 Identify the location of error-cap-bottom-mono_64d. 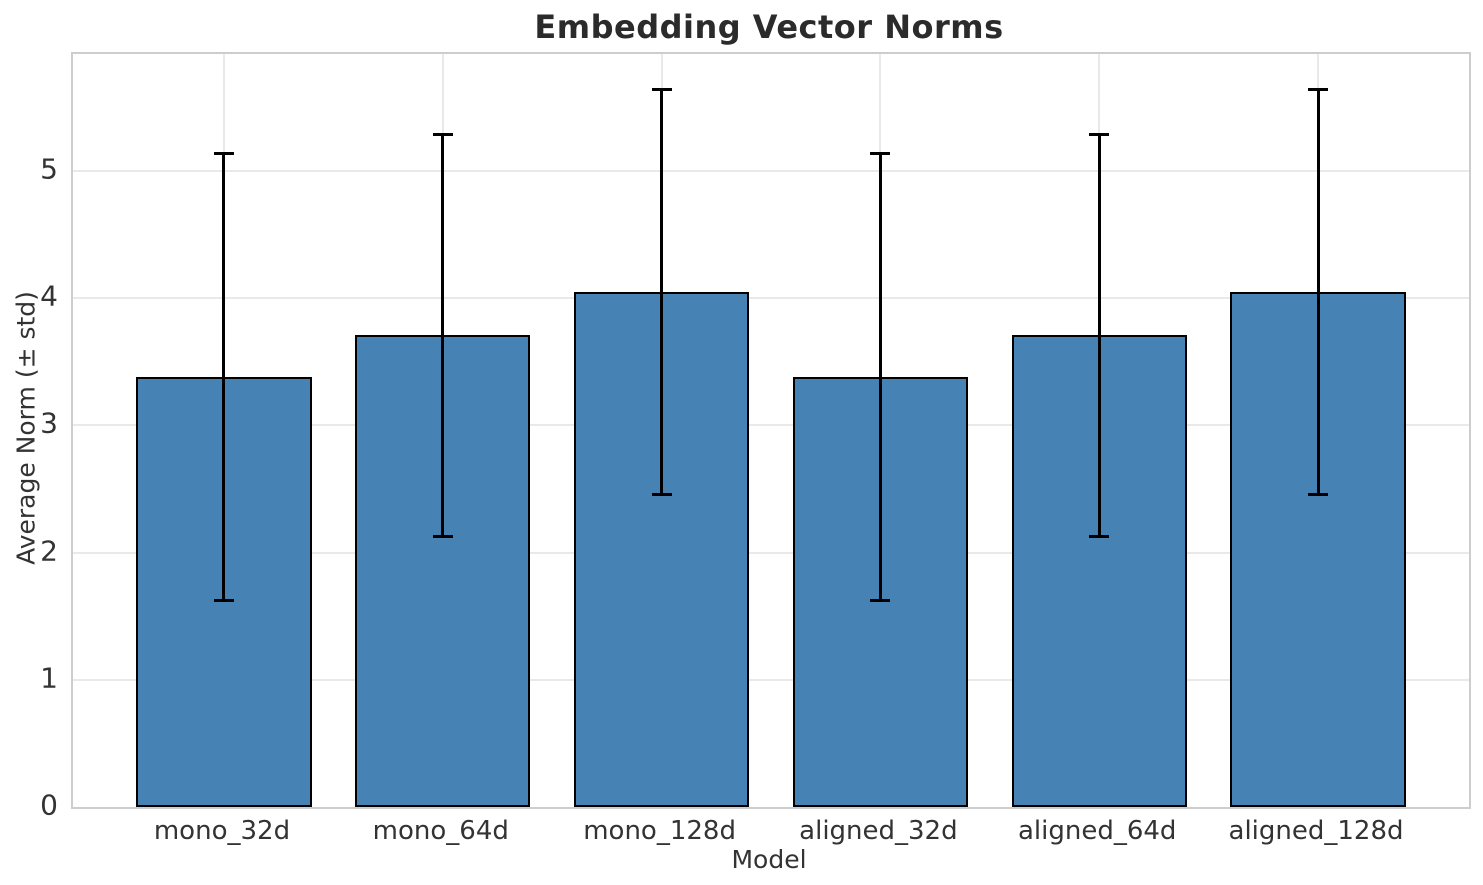
(442, 536).